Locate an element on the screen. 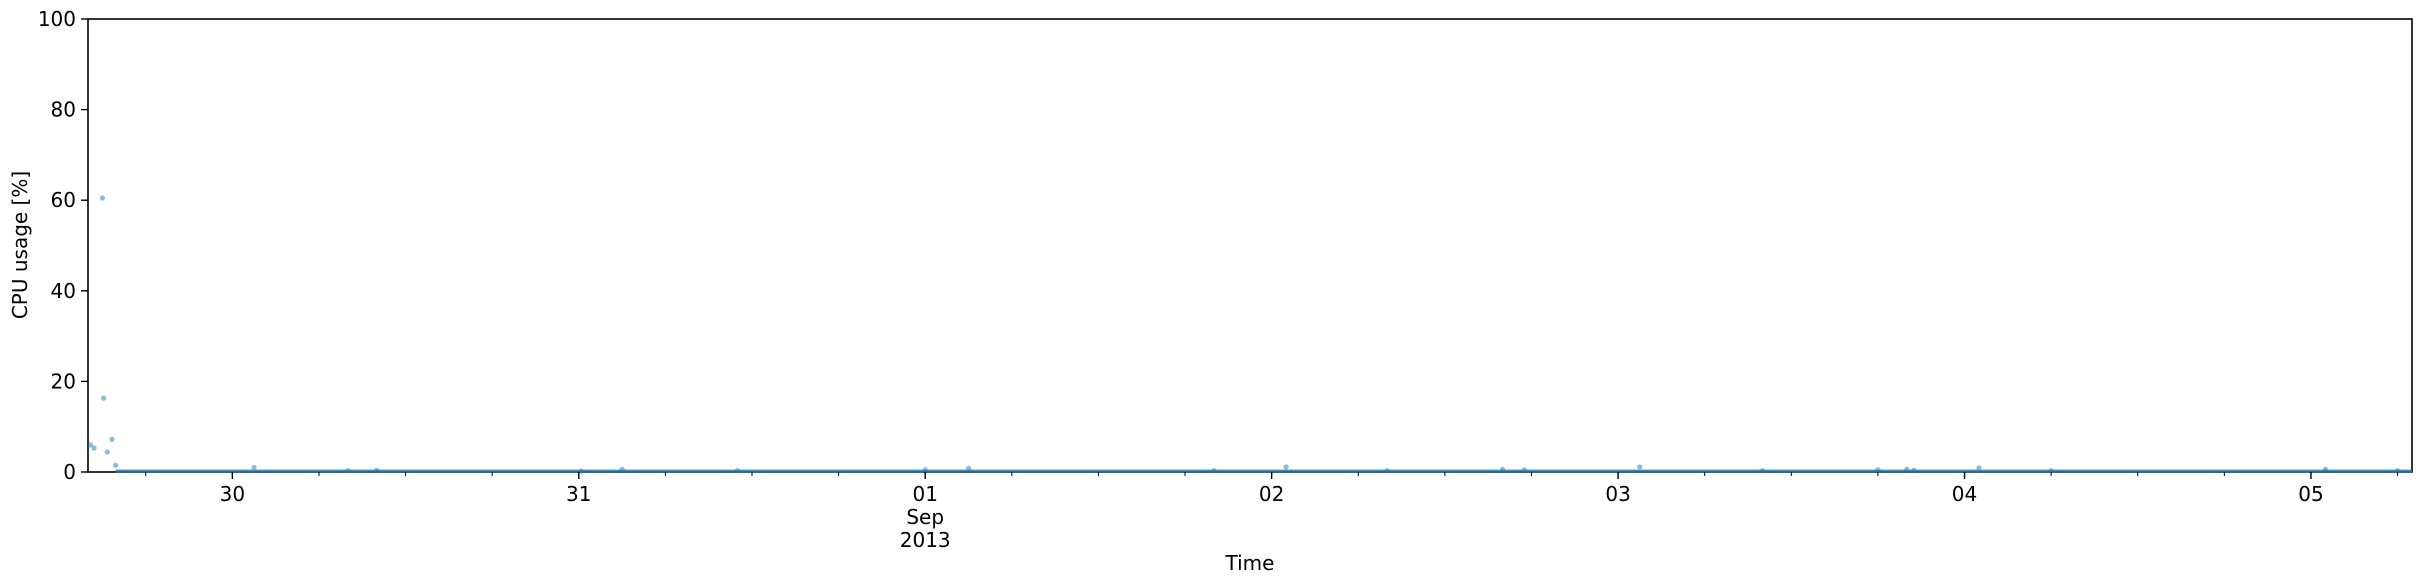  y-axis-label: CPU usage [%] is located at coordinates (20, 245).